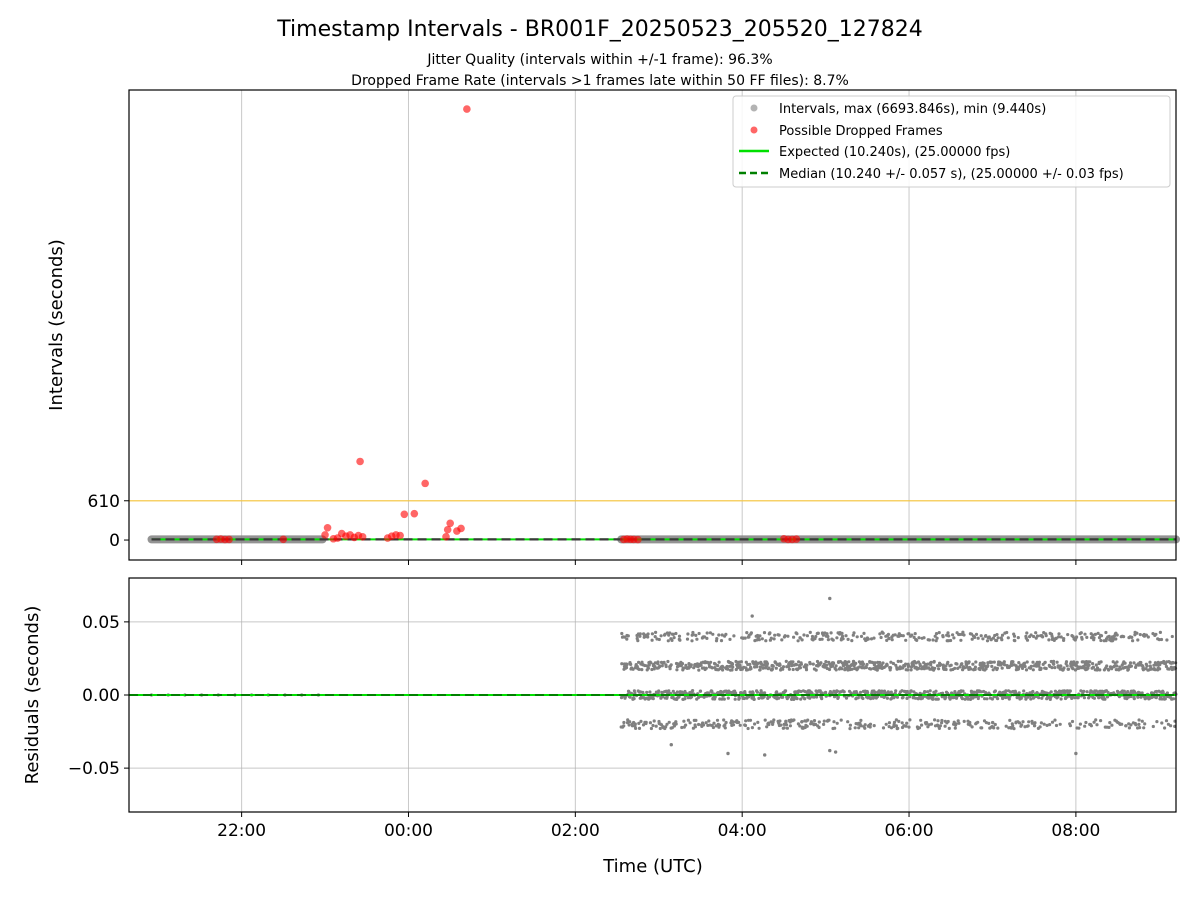 This screenshot has width=1200, height=904. Describe the element at coordinates (467, 109) in the screenshot. I see `dropped-frame-point` at that location.